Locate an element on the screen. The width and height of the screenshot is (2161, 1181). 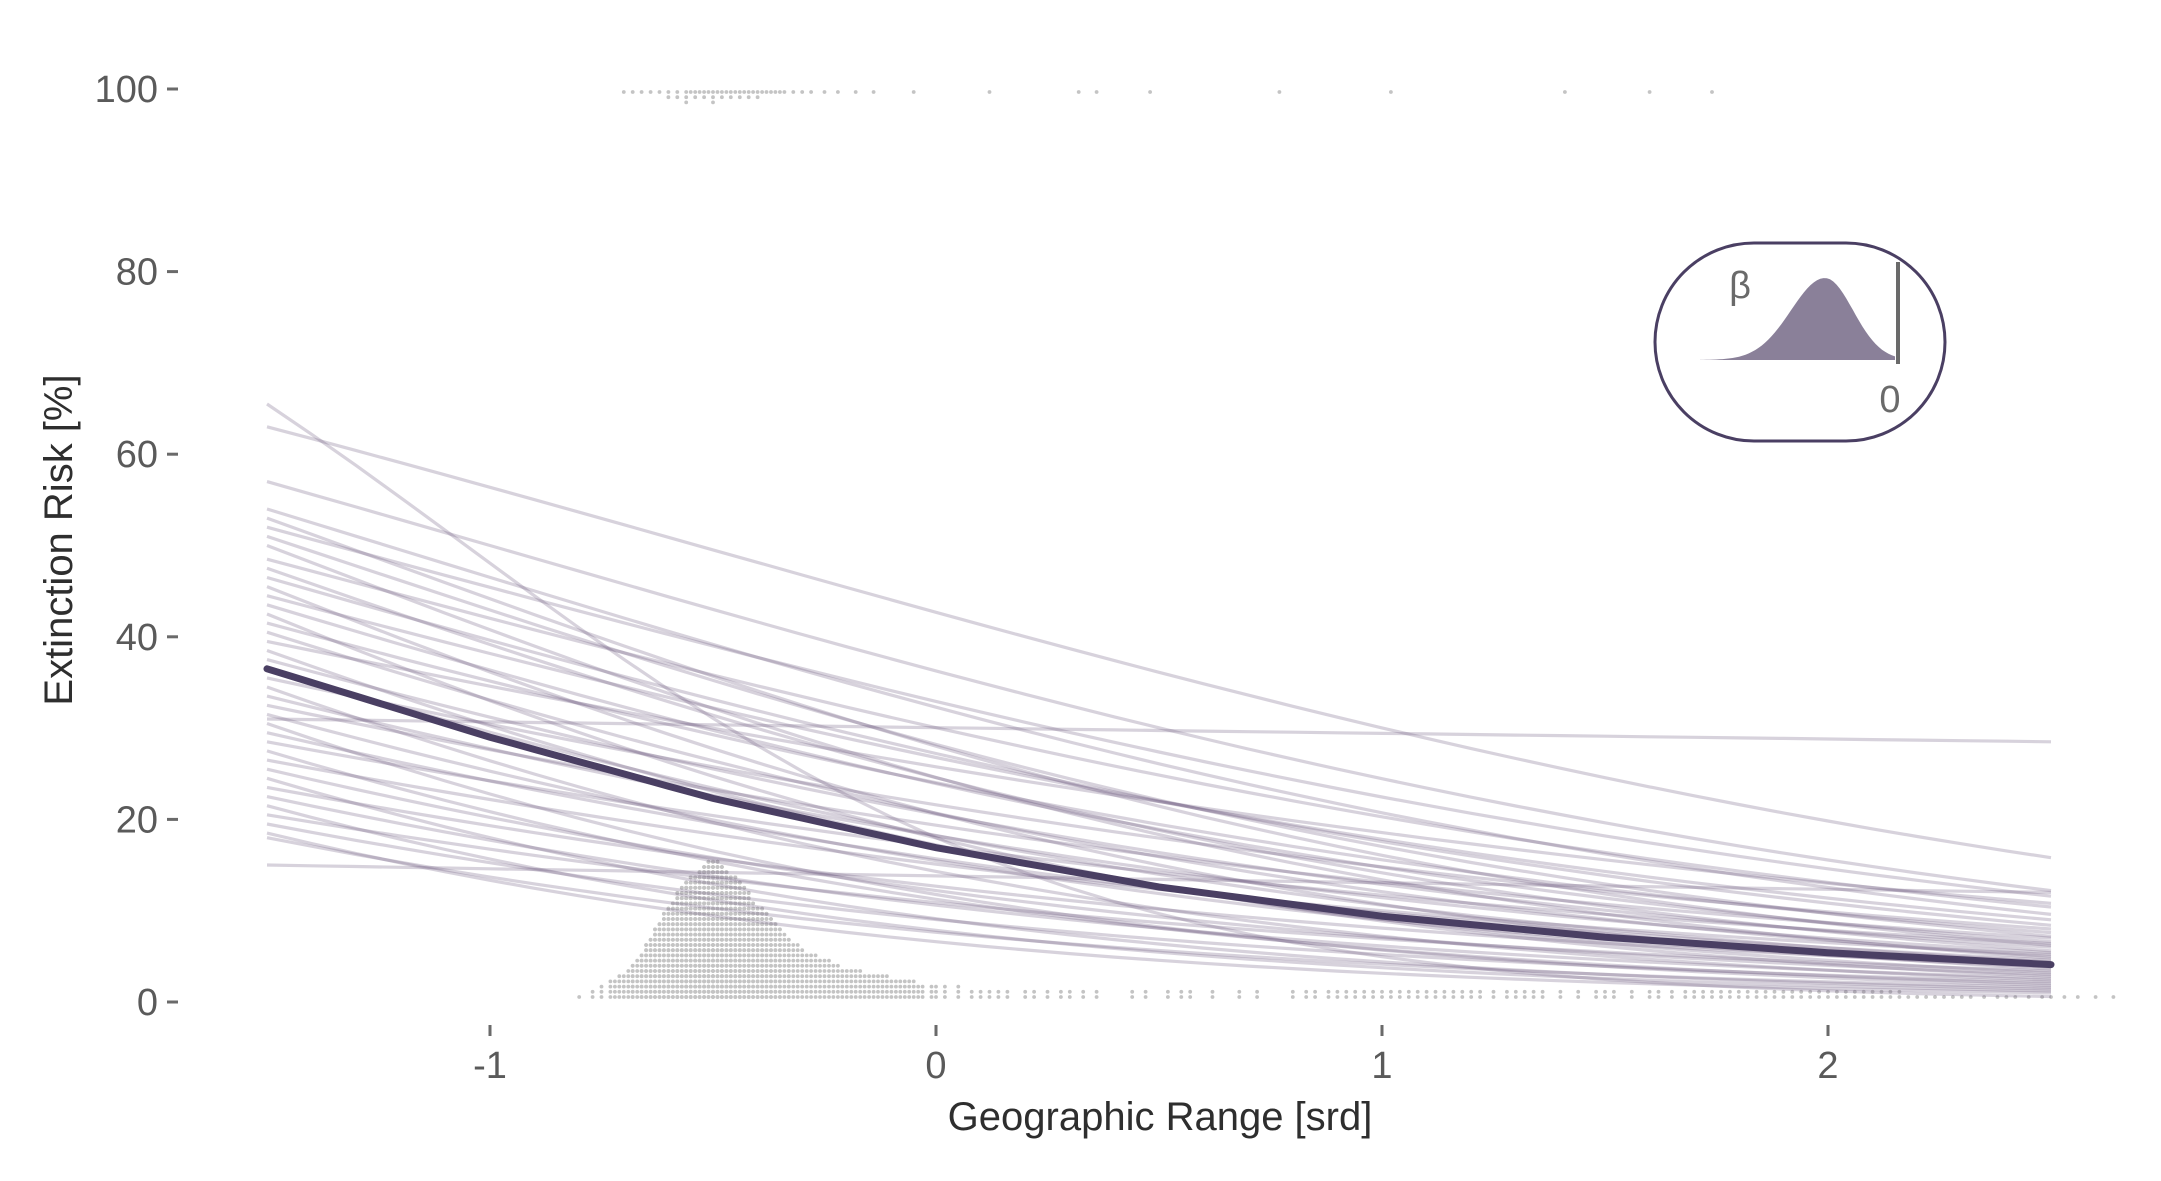
posterior-draw-line is located at coordinates (1159, 903).